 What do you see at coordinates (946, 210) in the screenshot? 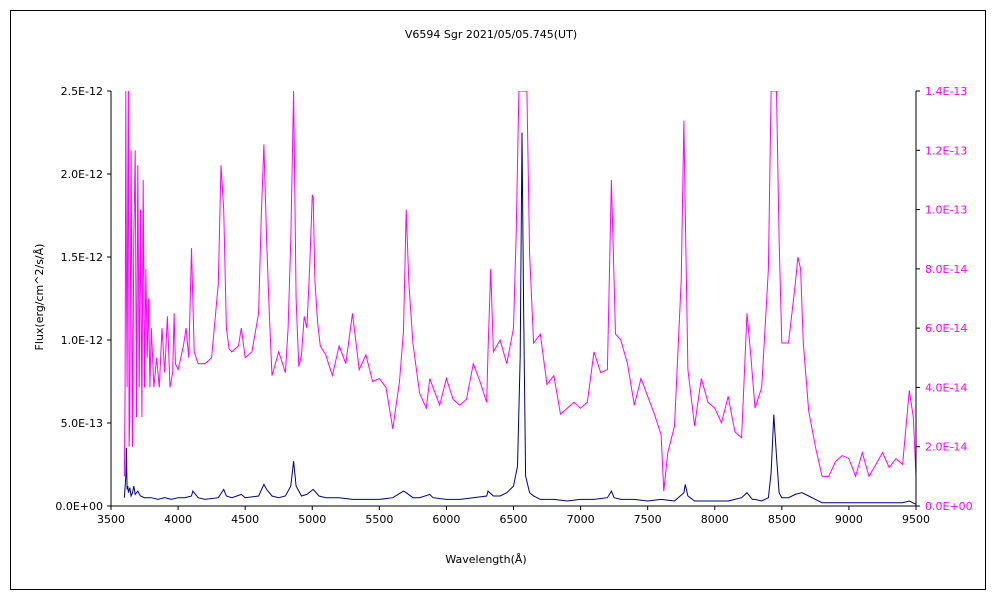
I see `y2-tick-label: 1.0E-13` at bounding box center [946, 210].